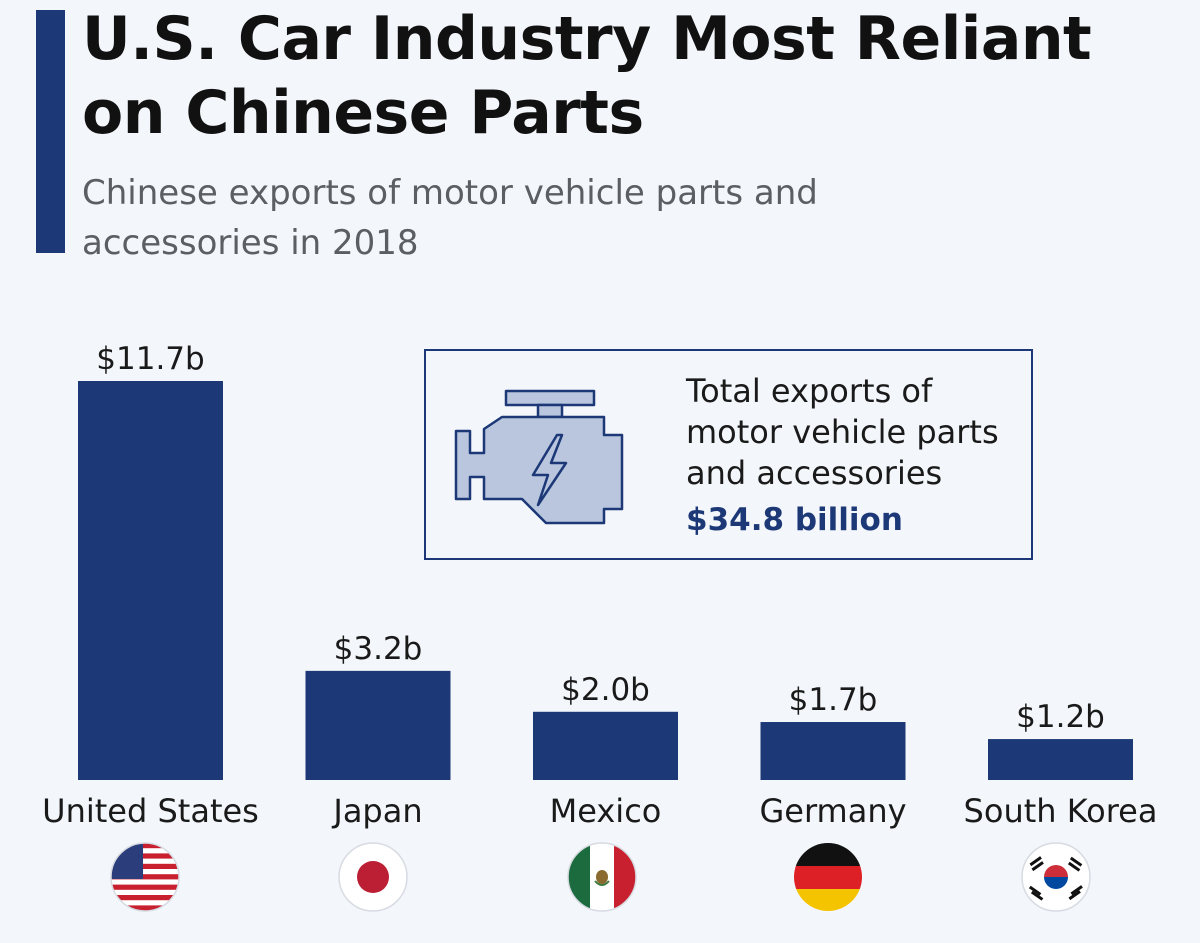 This screenshot has width=1200, height=943. I want to click on bar-south-korea, so click(1060, 759).